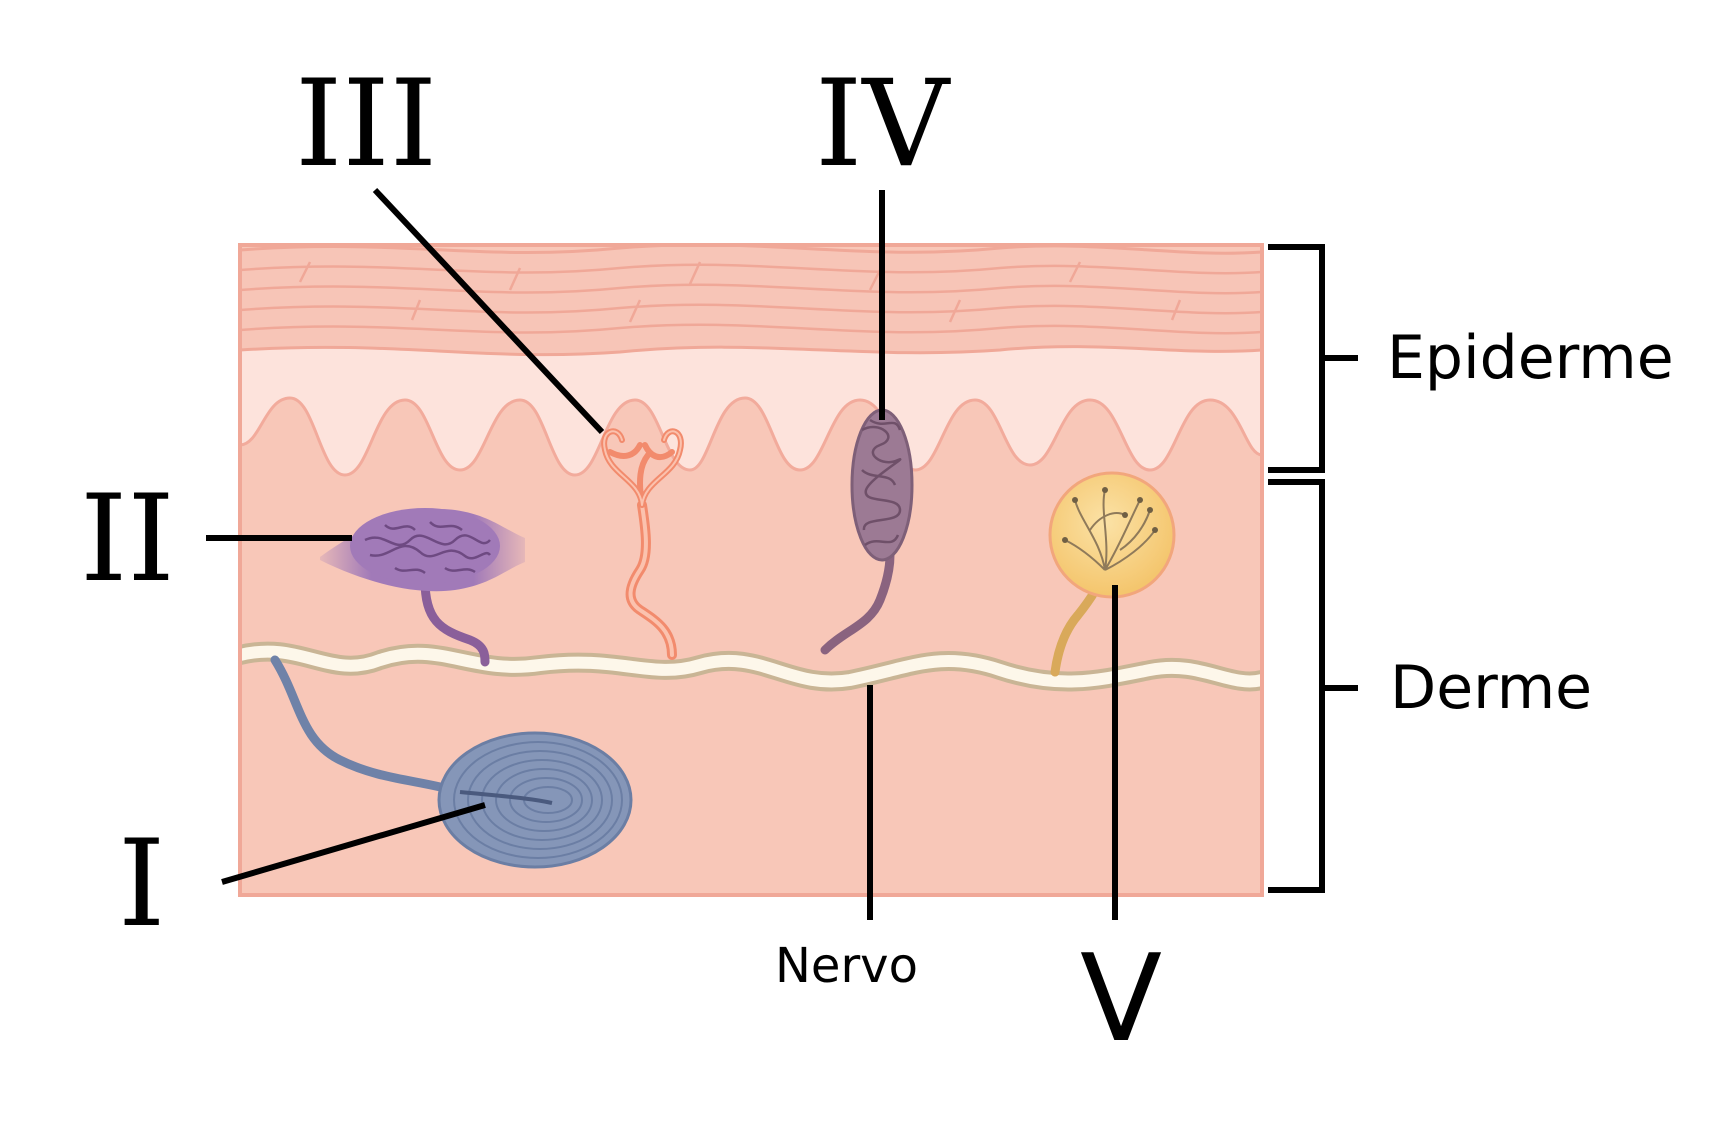  What do you see at coordinates (1112, 574) in the screenshot?
I see `krause-bulb` at bounding box center [1112, 574].